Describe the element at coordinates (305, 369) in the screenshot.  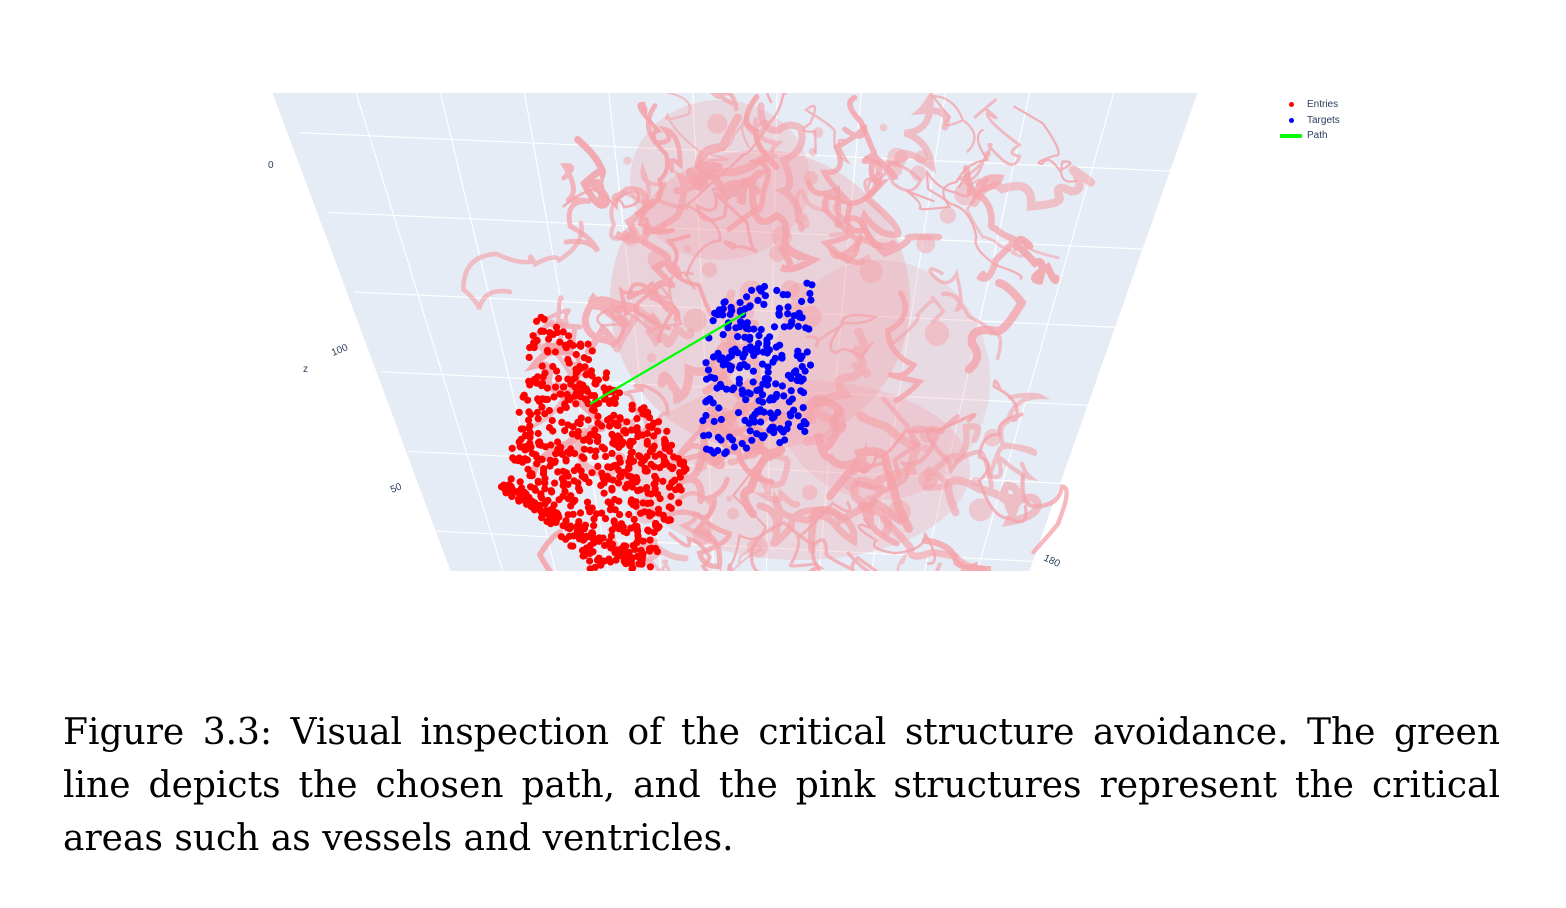
I see `z-axis-label: z` at that location.